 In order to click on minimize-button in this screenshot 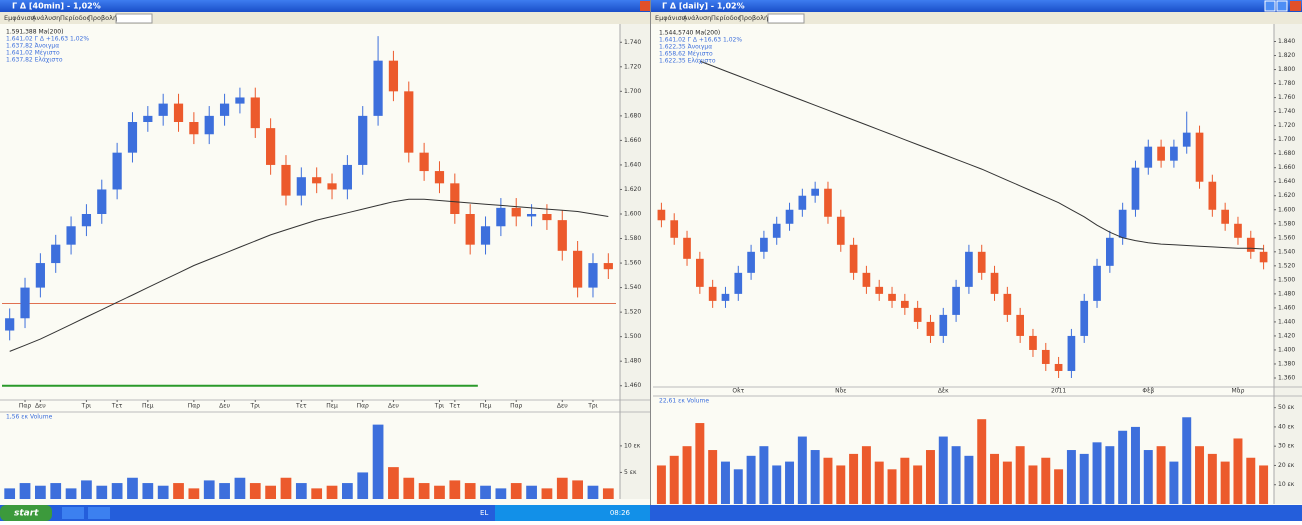, I will do `click(1270, 6)`.